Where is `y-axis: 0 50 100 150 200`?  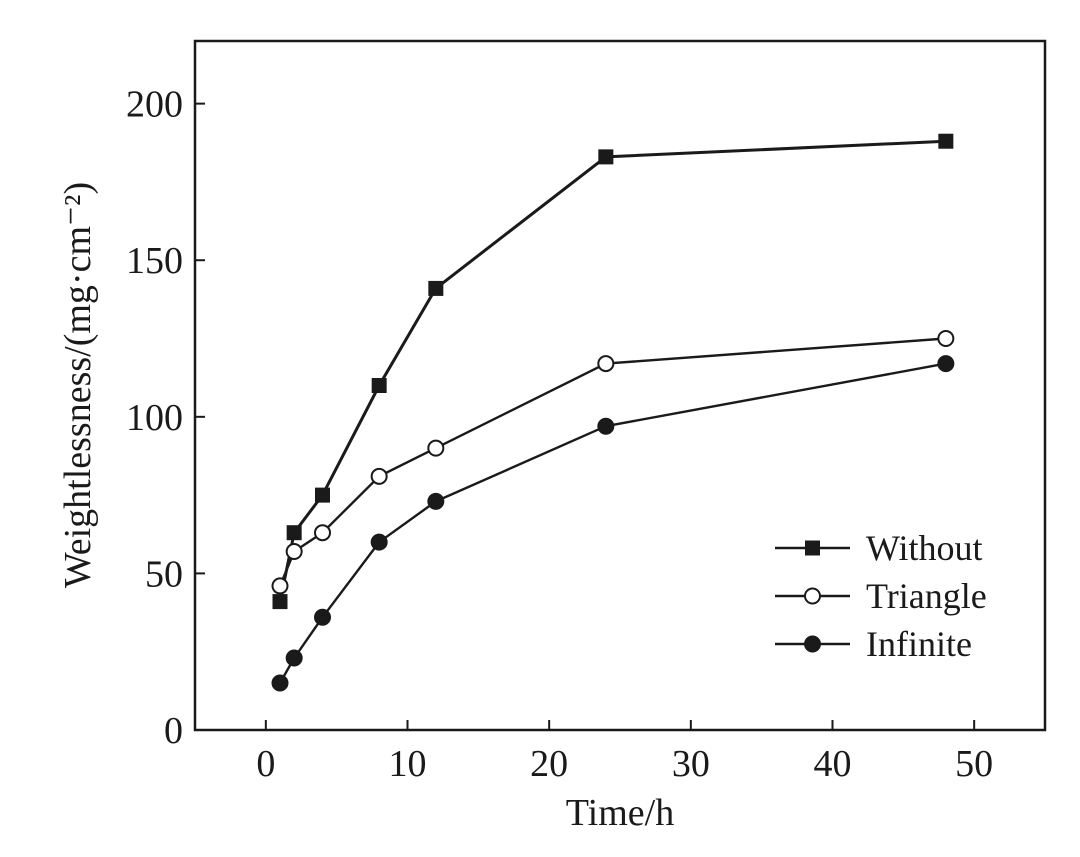 y-axis: 0 50 100 150 200 is located at coordinates (165, 418).